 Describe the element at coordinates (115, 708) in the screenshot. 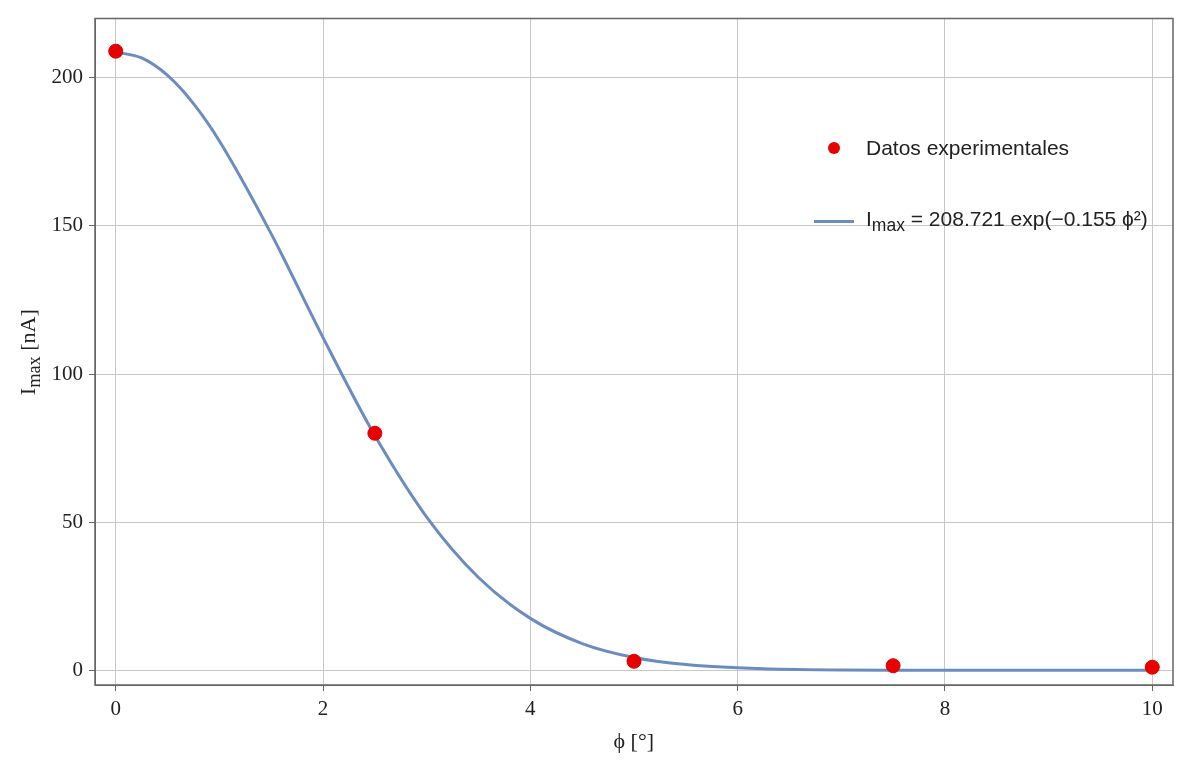

I see `x-tick-label: 0` at that location.